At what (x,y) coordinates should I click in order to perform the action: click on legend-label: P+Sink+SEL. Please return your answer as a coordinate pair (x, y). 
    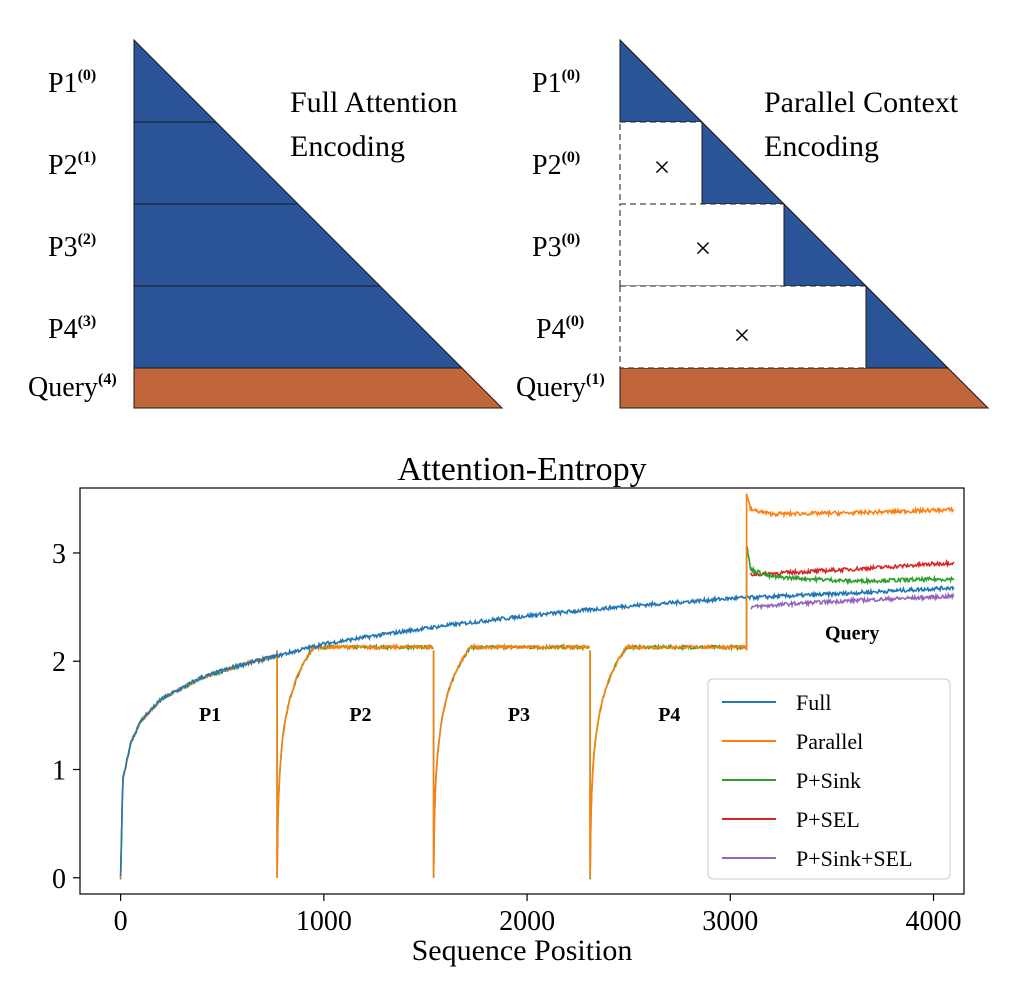
    Looking at the image, I should click on (854, 858).